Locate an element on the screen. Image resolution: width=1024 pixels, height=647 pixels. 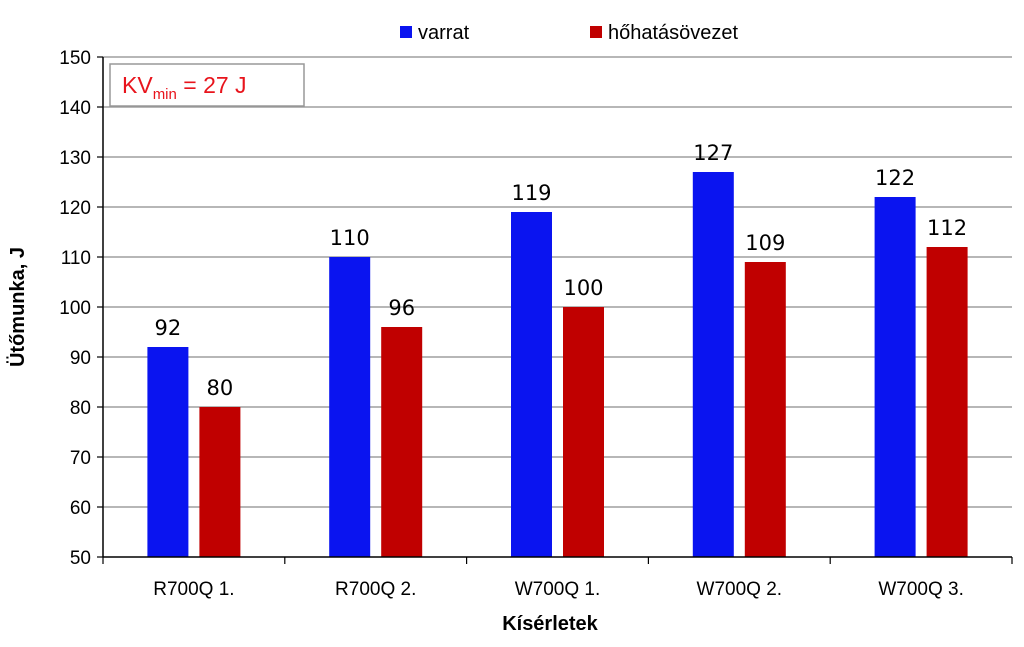
x-category-label: W700Q 1. is located at coordinates (558, 589).